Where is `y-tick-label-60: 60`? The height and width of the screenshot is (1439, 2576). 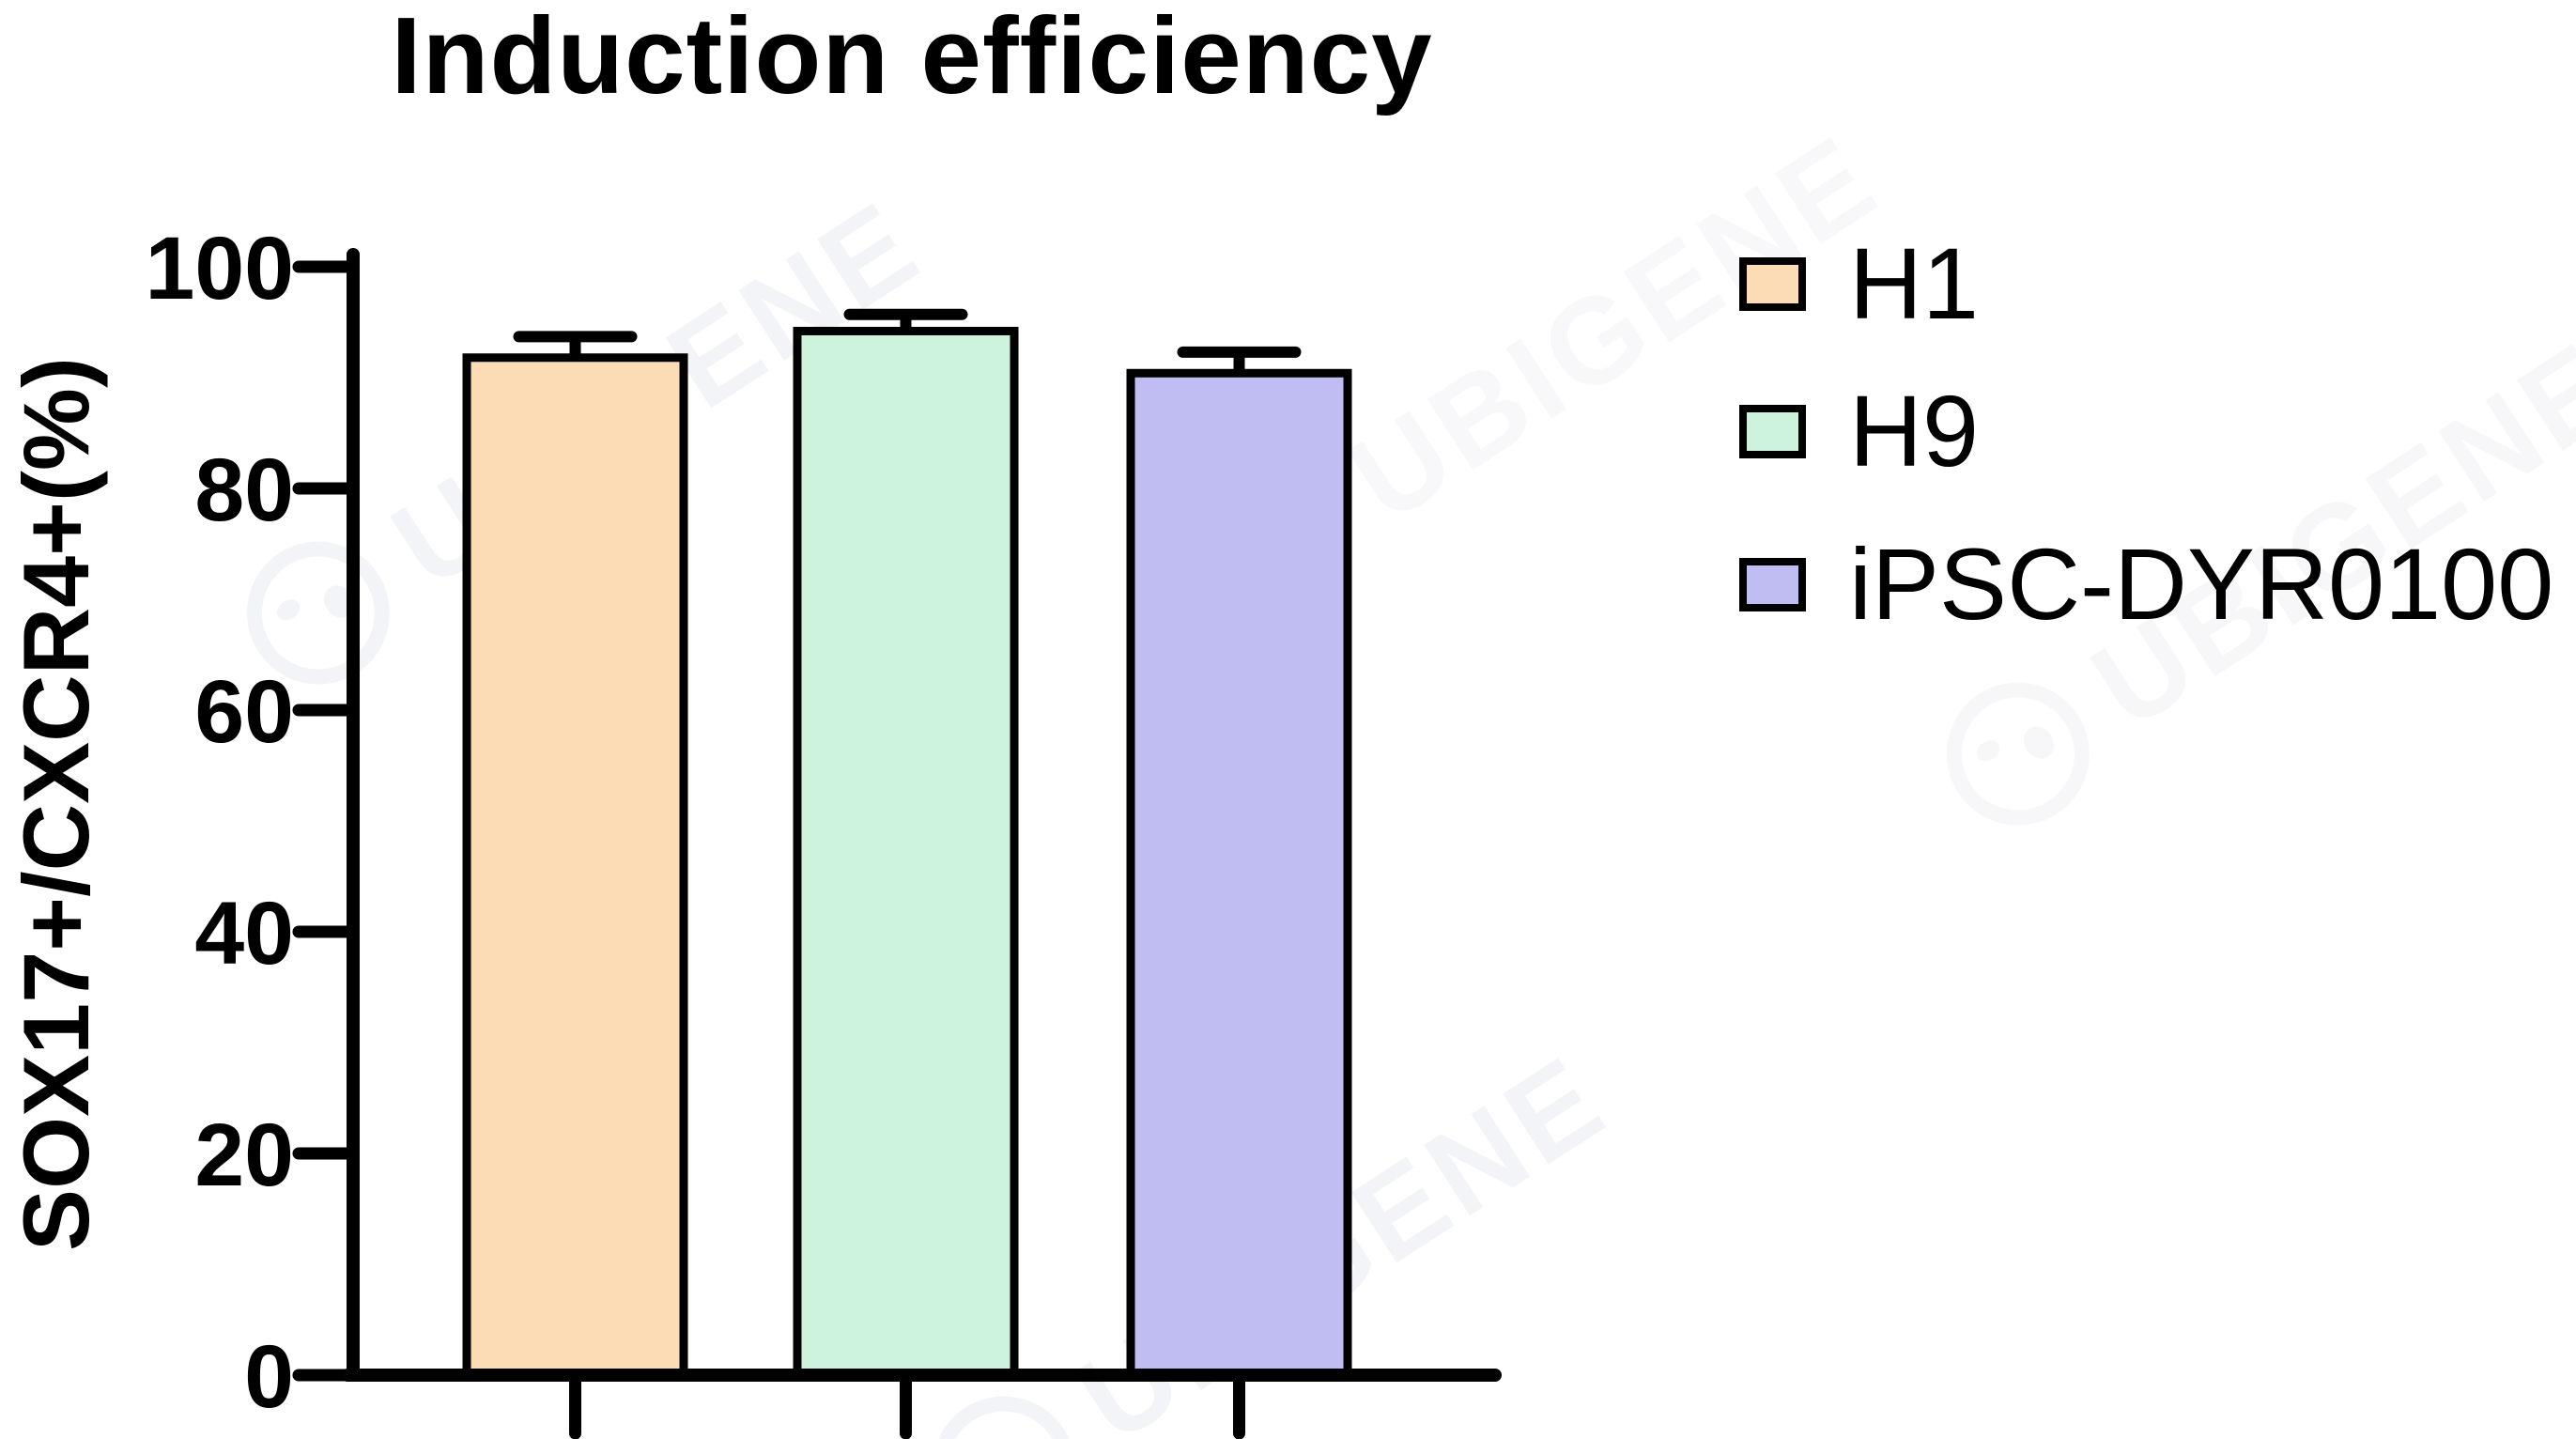 y-tick-label-60: 60 is located at coordinates (244, 712).